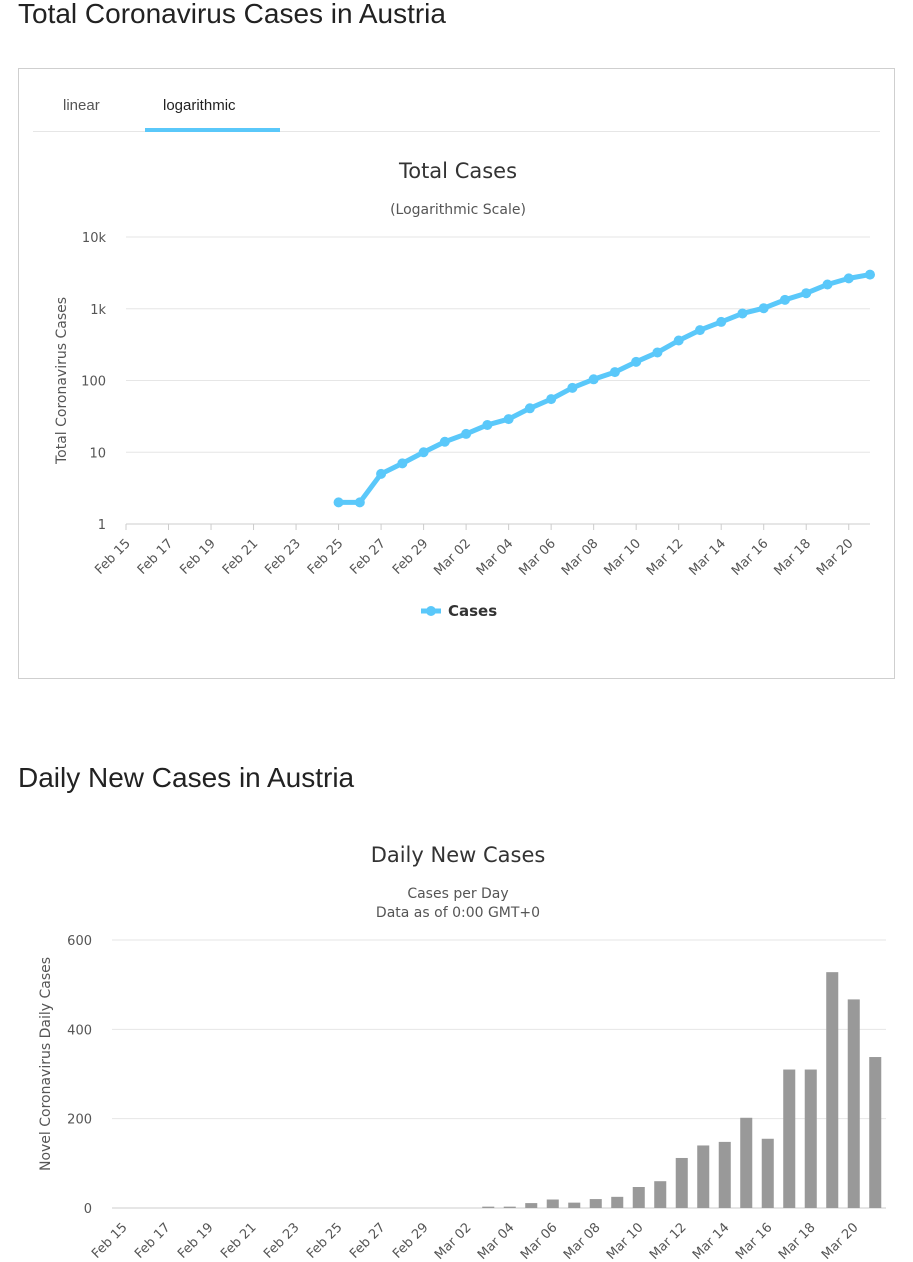 The width and height of the screenshot is (913, 1262). Describe the element at coordinates (88, 1209) in the screenshot. I see `y-tick-label: 0` at that location.